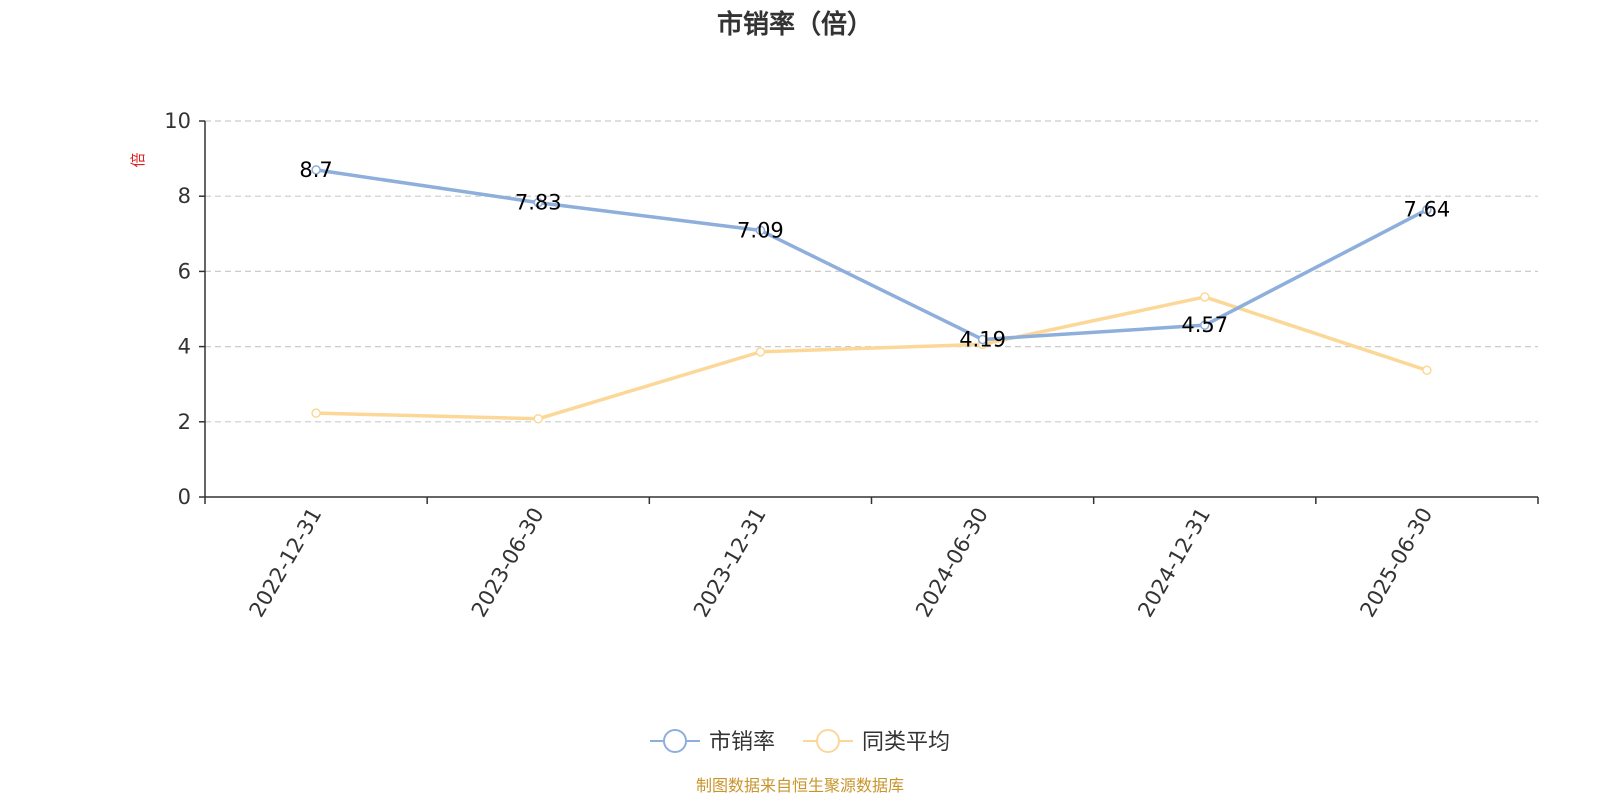 This screenshot has width=1600, height=800. I want to click on x-tick-label: 2025-06-30, so click(1396, 563).